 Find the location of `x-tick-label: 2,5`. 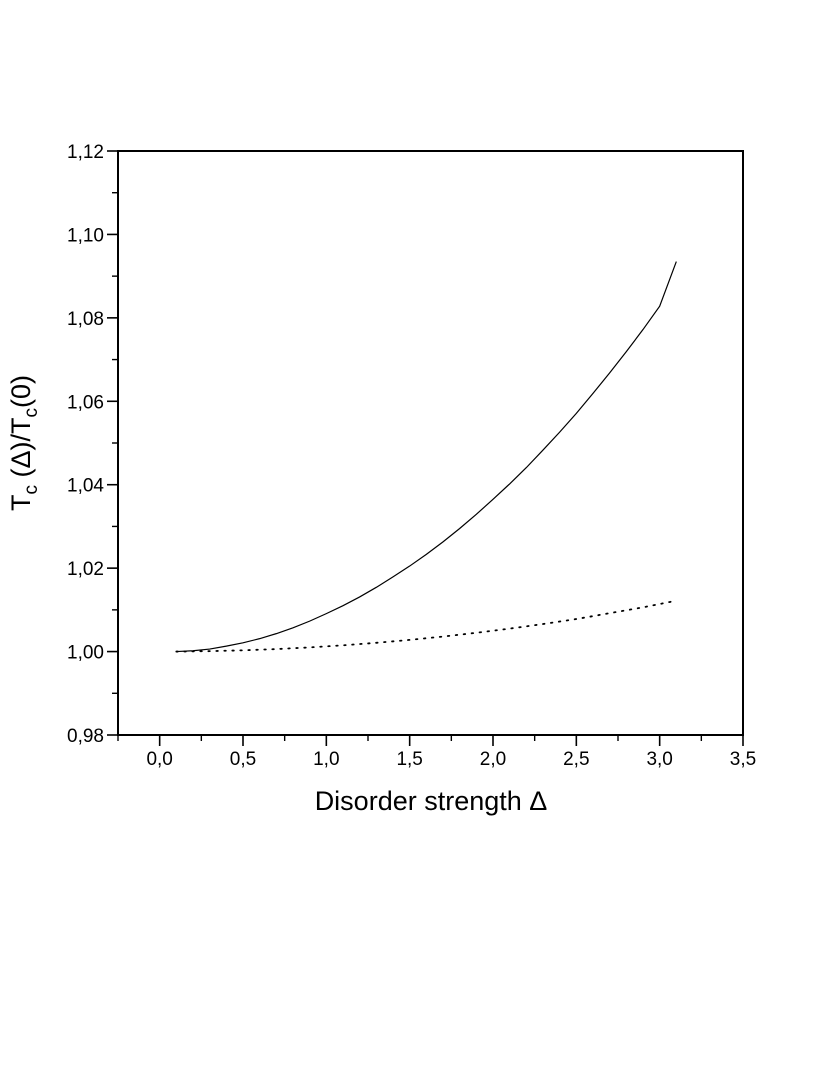

x-tick-label: 2,5 is located at coordinates (576, 759).